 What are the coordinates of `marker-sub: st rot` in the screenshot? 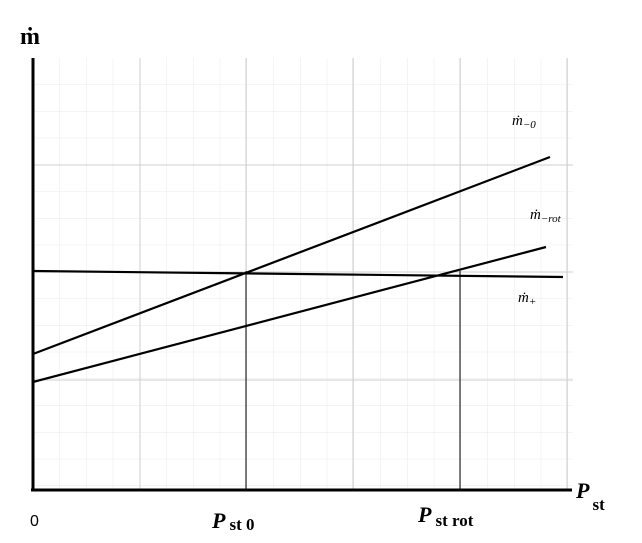 It's located at (454, 520).